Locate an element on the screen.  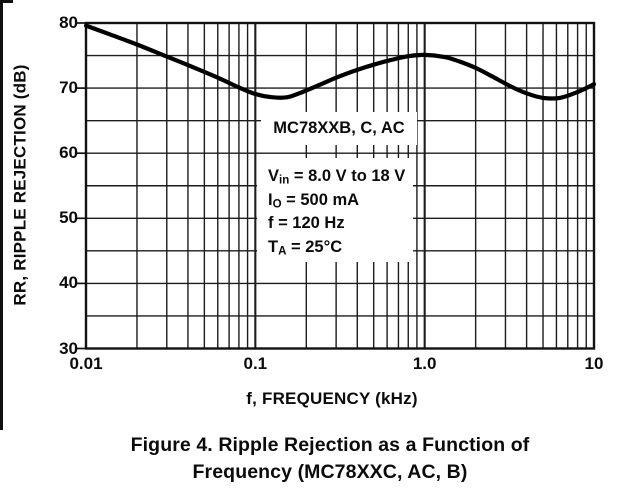
condition-subscript: A is located at coordinates (282, 251).